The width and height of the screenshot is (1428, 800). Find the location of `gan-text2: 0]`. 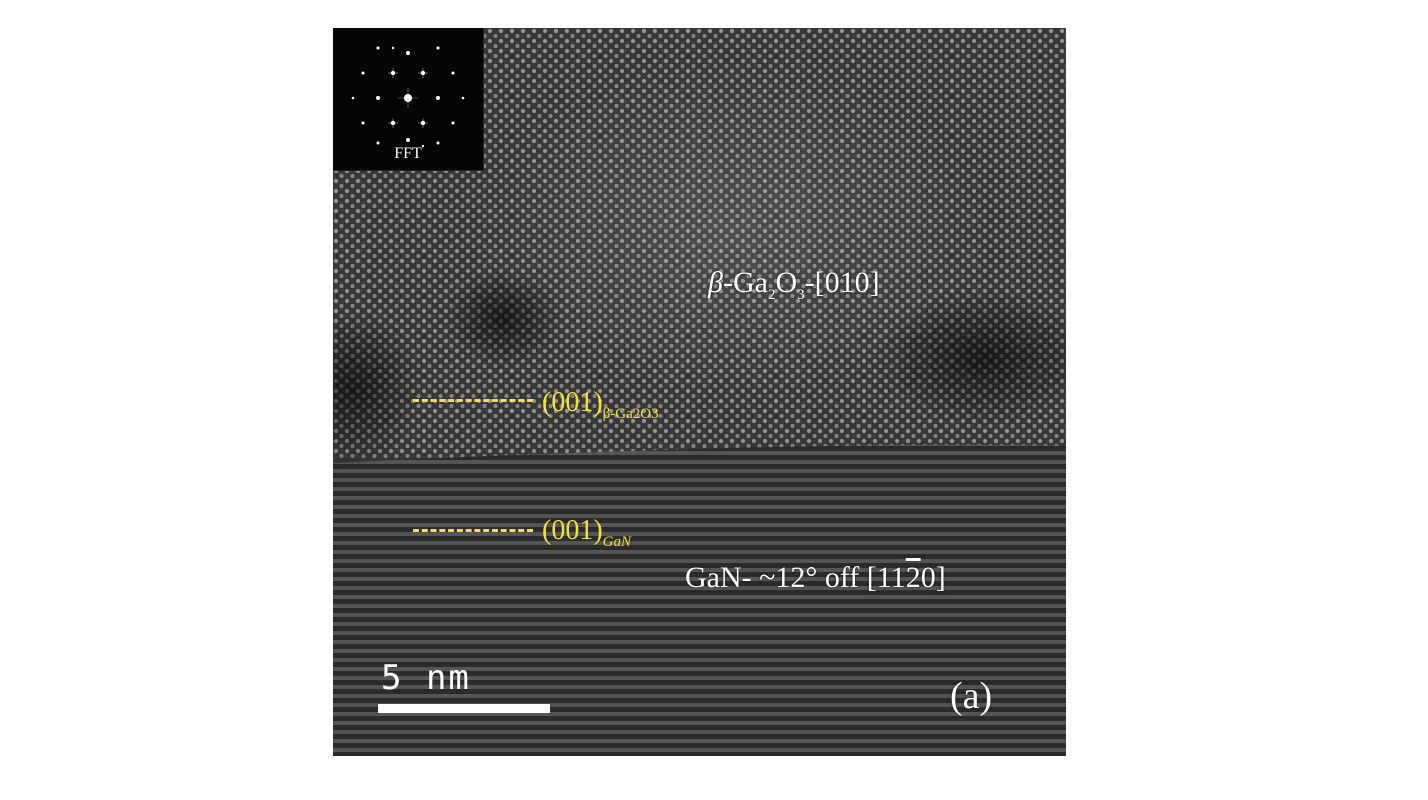

gan-text2: 0] is located at coordinates (933, 577).